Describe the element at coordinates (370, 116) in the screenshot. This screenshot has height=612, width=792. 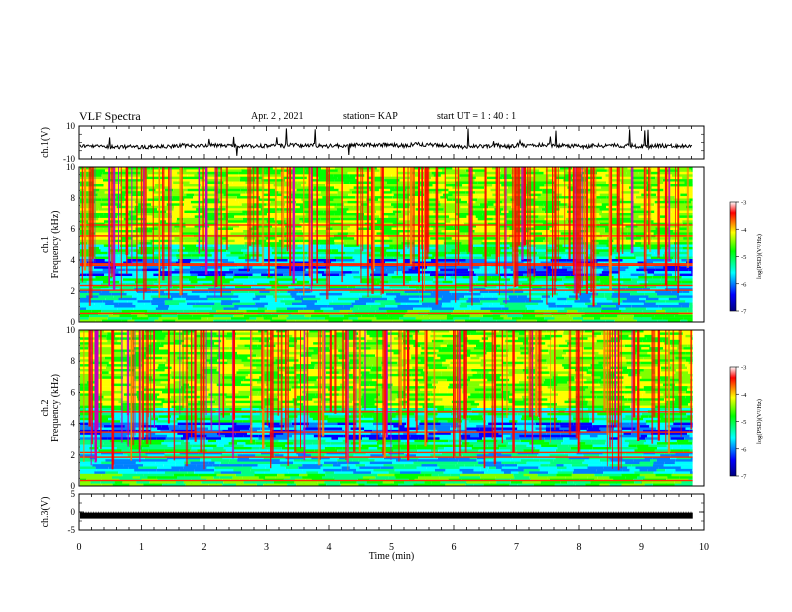
I see `station-label: station= KAP` at that location.